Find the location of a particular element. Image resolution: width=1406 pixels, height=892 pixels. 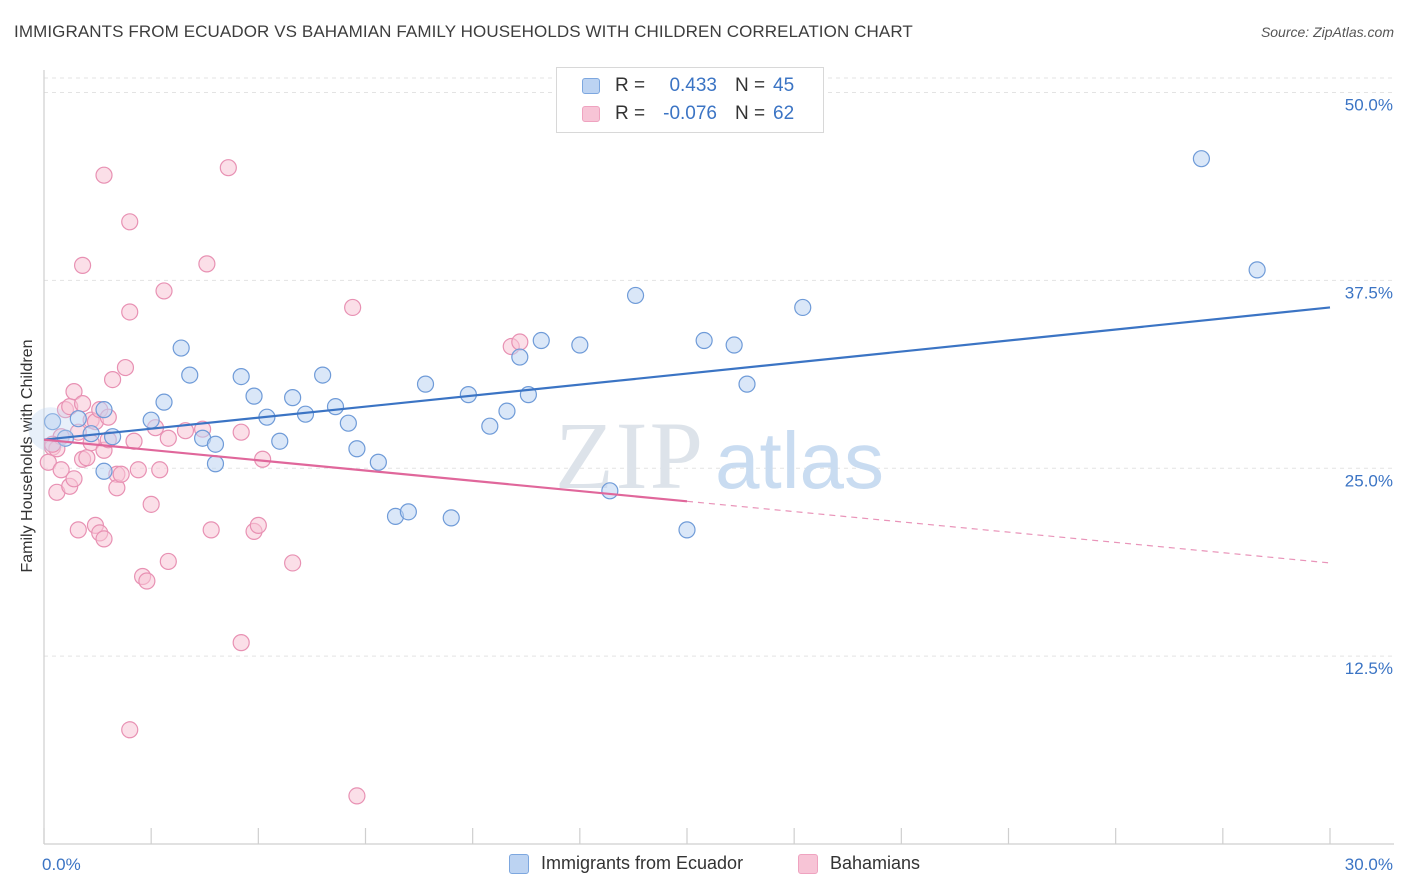

data-point-ecuador-cluster is located at coordinates (50, 429).